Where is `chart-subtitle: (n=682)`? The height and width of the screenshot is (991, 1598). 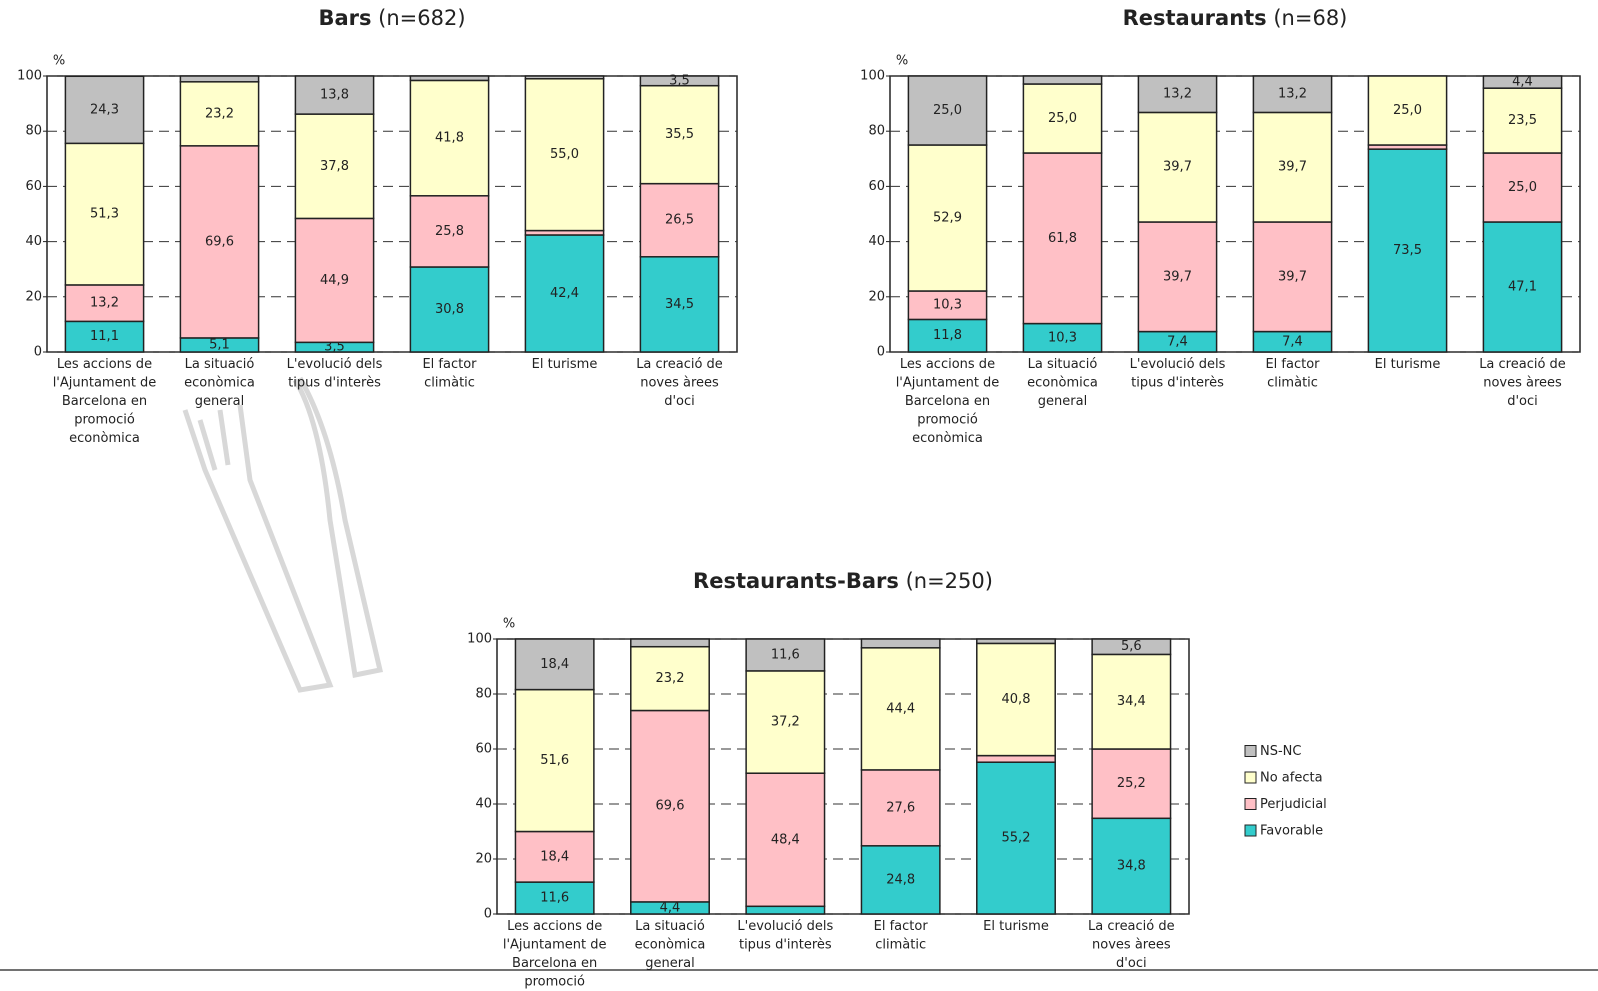 chart-subtitle: (n=682) is located at coordinates (418, 18).